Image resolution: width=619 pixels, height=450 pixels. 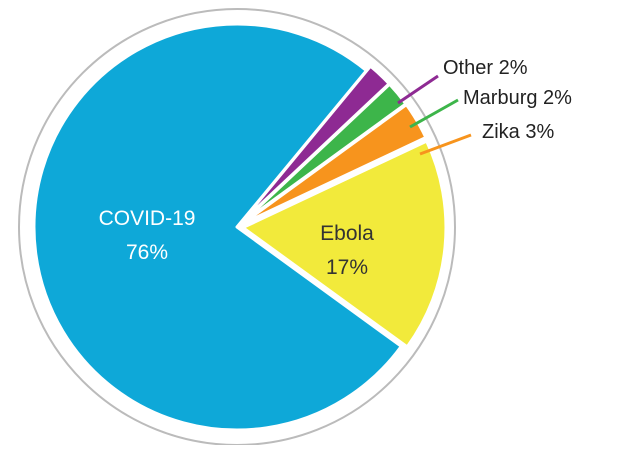 I want to click on slice-label-marburg: Marburg 2%, so click(x=517, y=98).